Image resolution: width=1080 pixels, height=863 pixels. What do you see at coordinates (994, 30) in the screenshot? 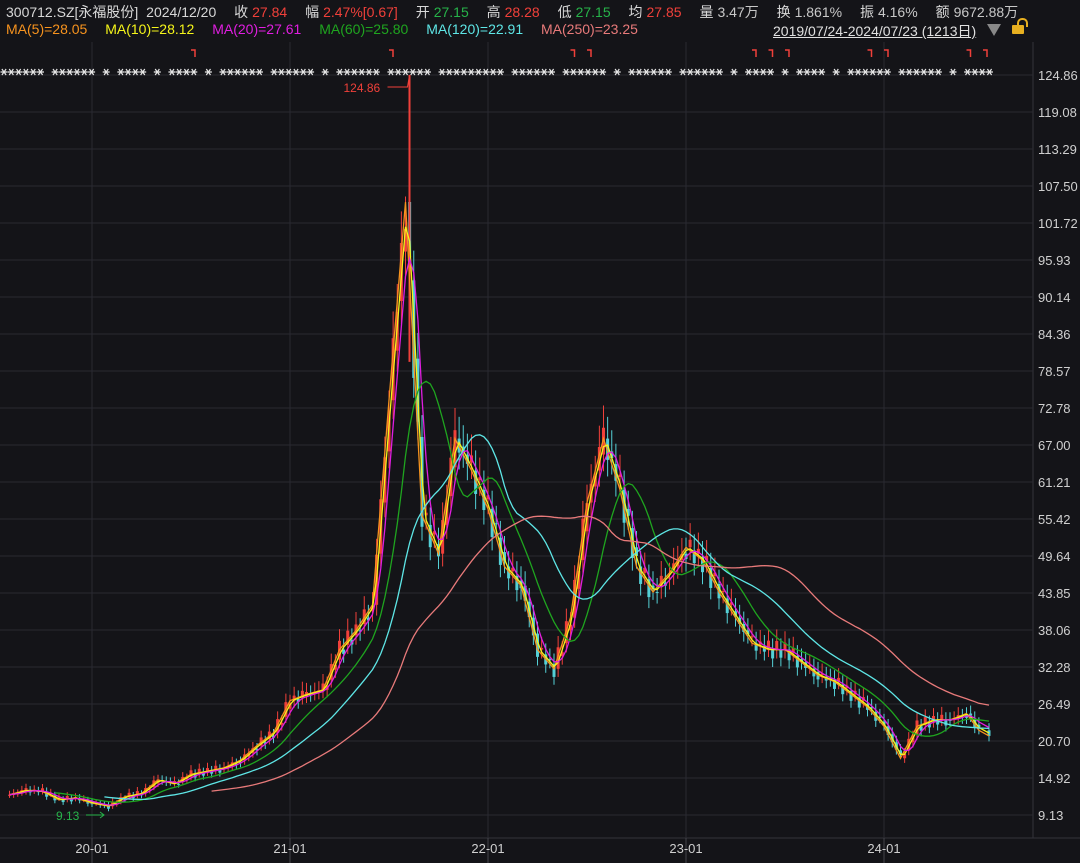
I see `triangle-down-icon` at bounding box center [994, 30].